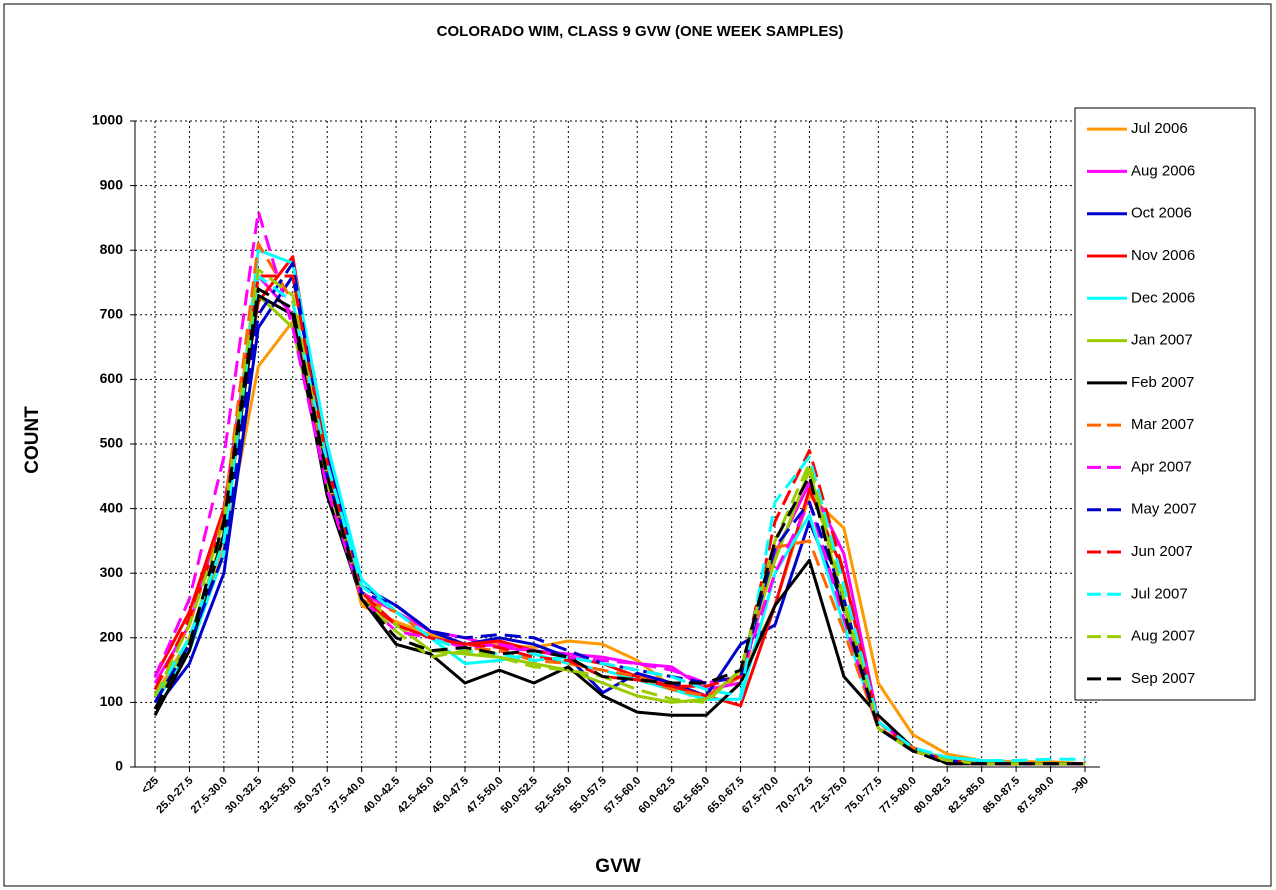 The height and width of the screenshot is (890, 1276). What do you see at coordinates (1162, 551) in the screenshot?
I see `legend-label: Jun 2007` at bounding box center [1162, 551].